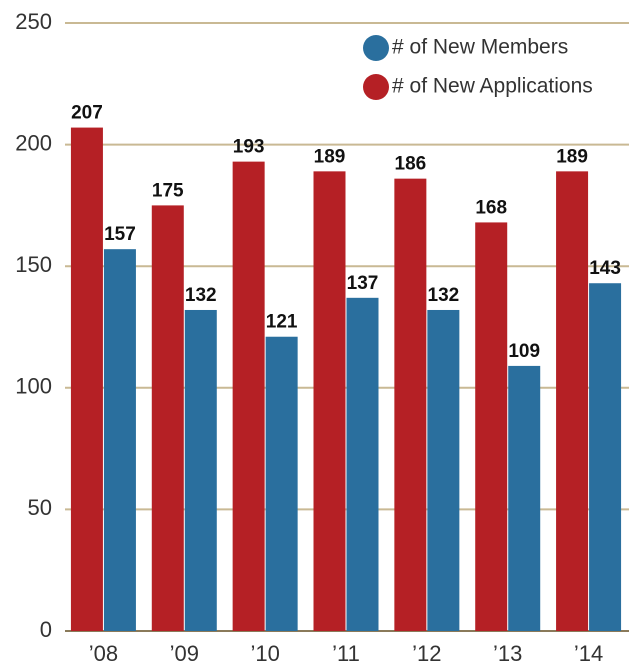 The width and height of the screenshot is (629, 666). I want to click on x-tick-label: ’12, so click(426, 653).